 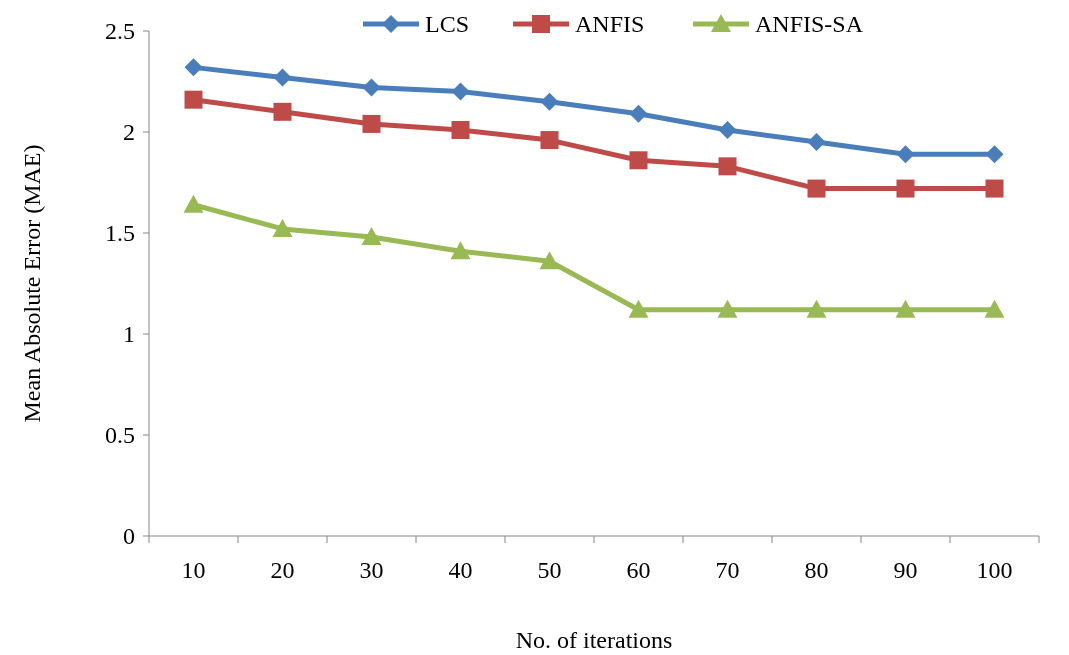 I want to click on x-tick-label: 100, so click(x=994, y=570).